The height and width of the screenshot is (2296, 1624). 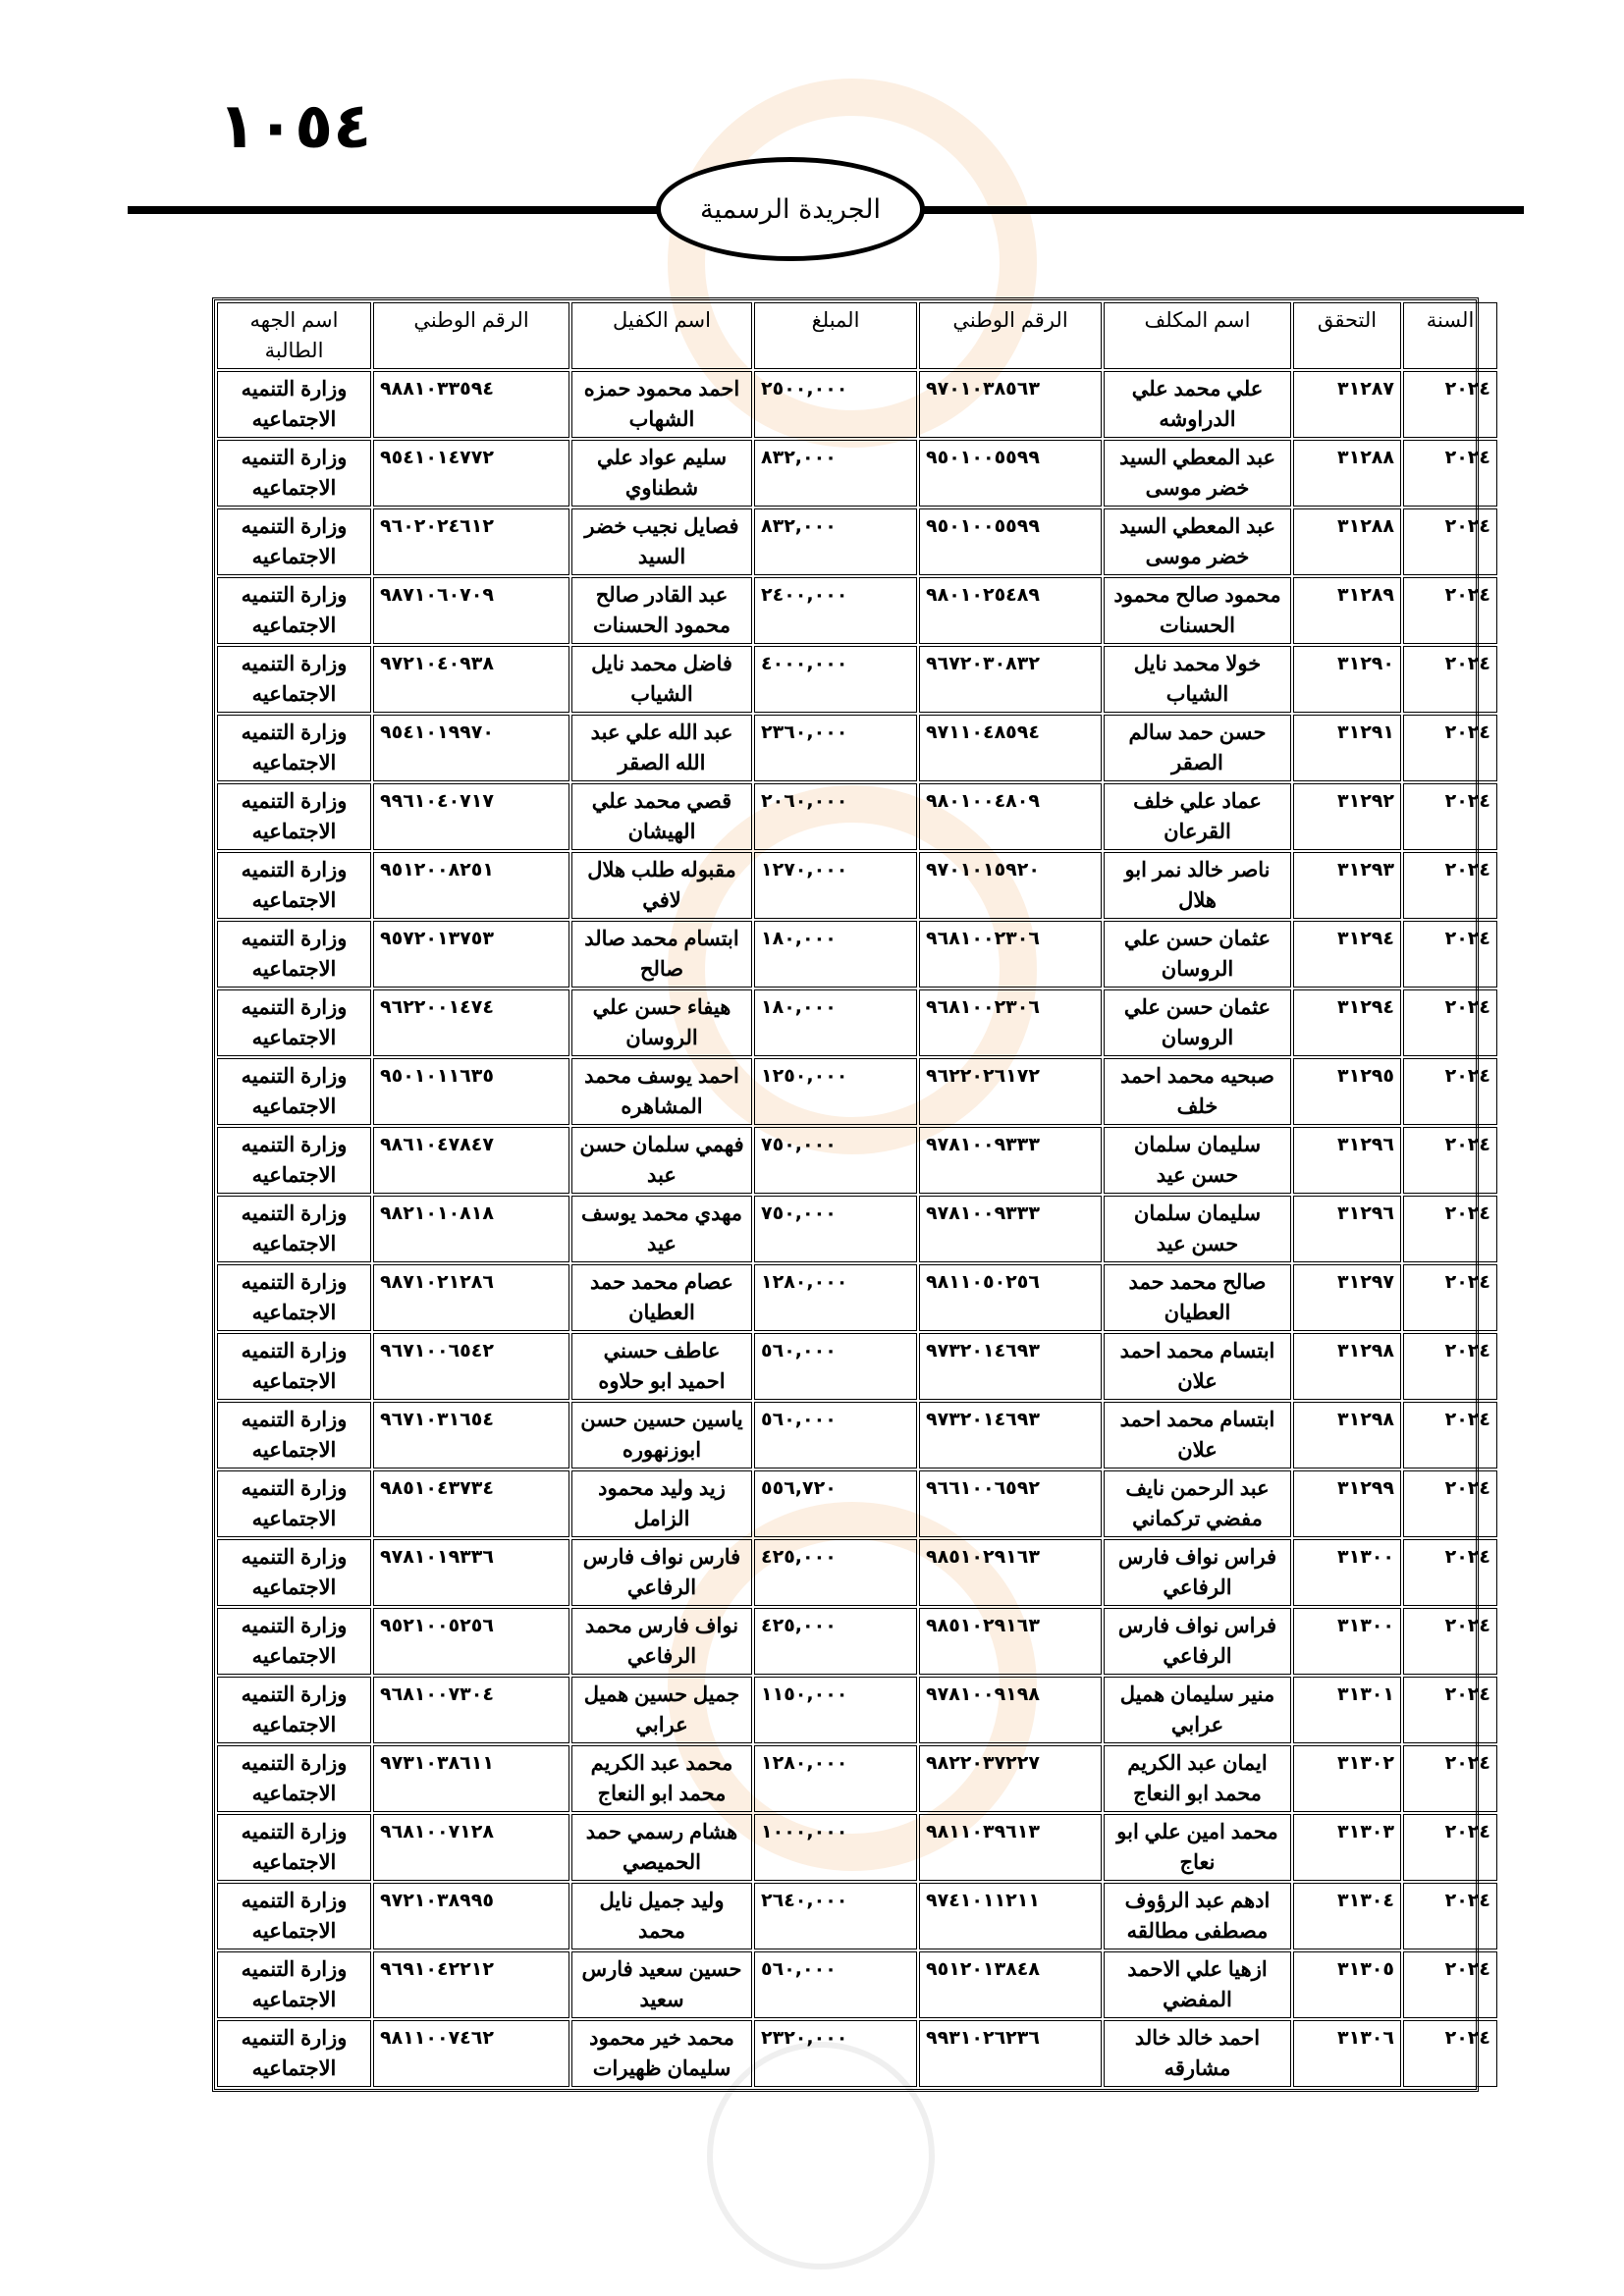 I want to click on cell-obligor-name: ادهم عبد الرؤوف مصطفى مطالقه, so click(x=1197, y=1916).